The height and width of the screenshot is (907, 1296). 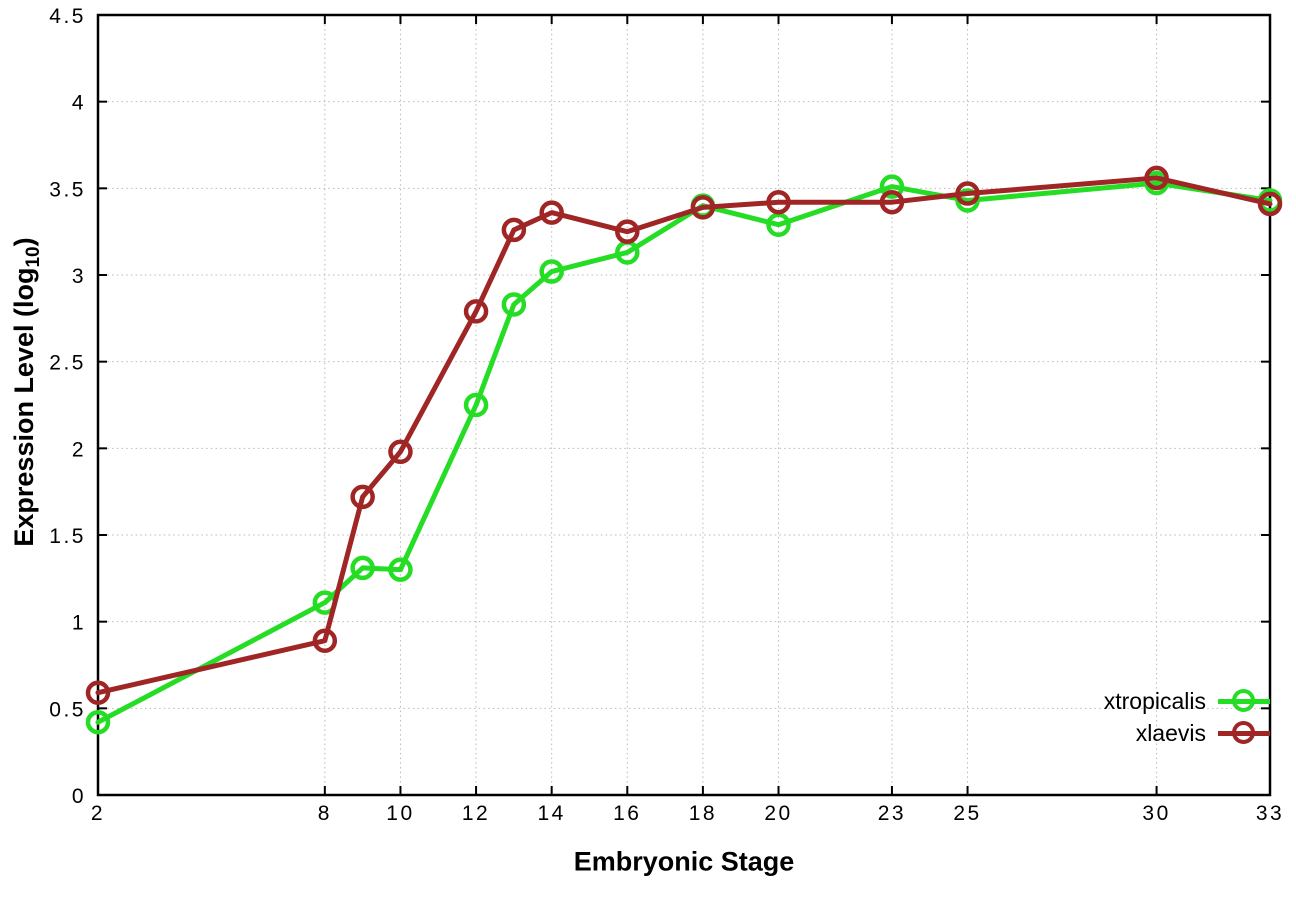 I want to click on legend-label-xtropicalis: xtropicalis, so click(x=1154, y=700).